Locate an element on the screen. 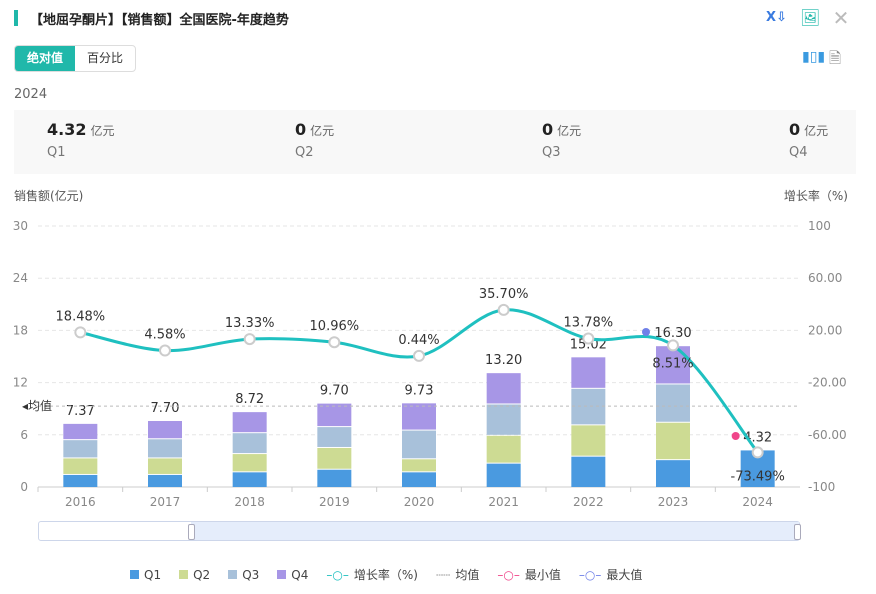 Image resolution: width=876 pixels, height=594 pixels. excel-export-icon: X⇩ is located at coordinates (776, 17).